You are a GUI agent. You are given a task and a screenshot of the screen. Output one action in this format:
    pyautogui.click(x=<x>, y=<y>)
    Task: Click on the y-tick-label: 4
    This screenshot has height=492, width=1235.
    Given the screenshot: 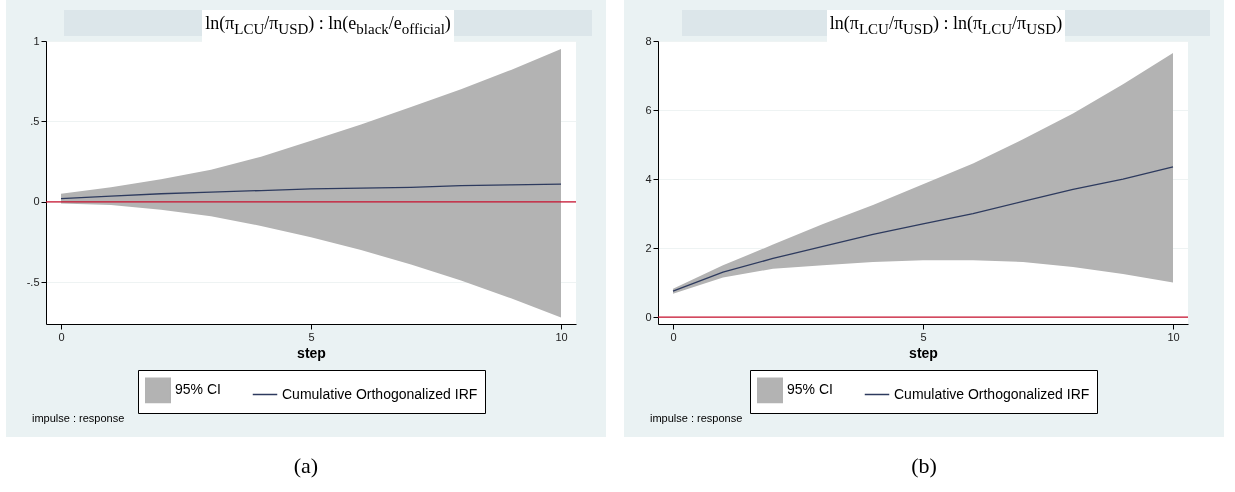 What is the action you would take?
    pyautogui.click(x=648, y=178)
    